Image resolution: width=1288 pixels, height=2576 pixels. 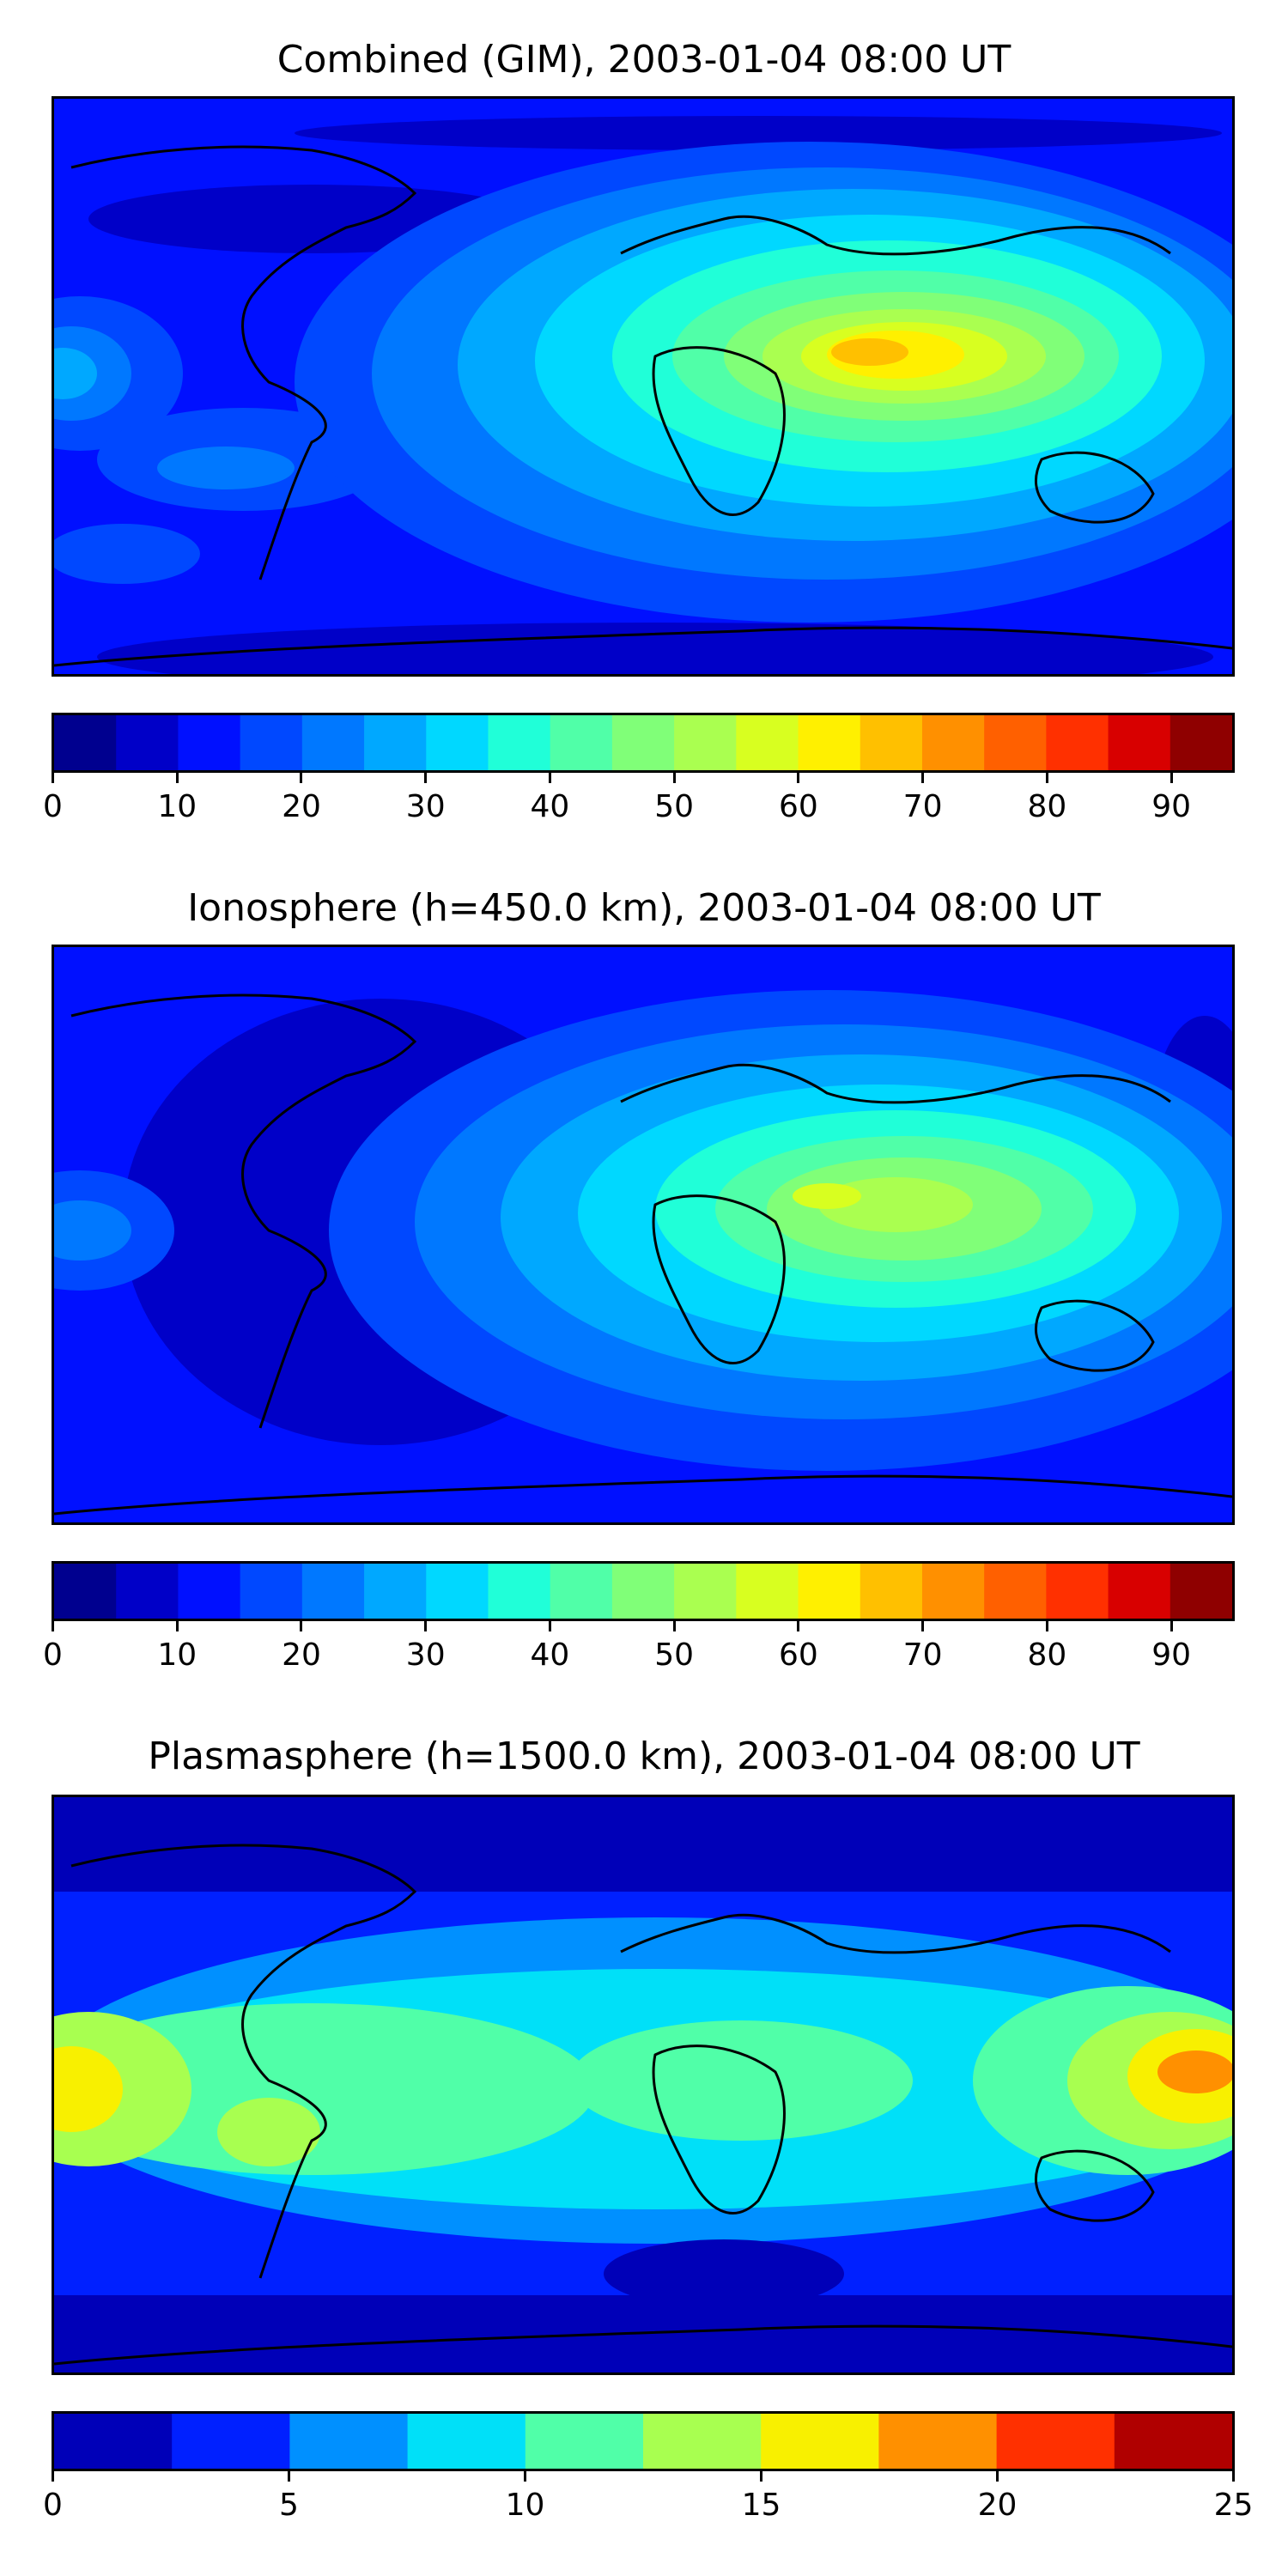 I want to click on colorbar-tick-label: 30, so click(x=425, y=1655).